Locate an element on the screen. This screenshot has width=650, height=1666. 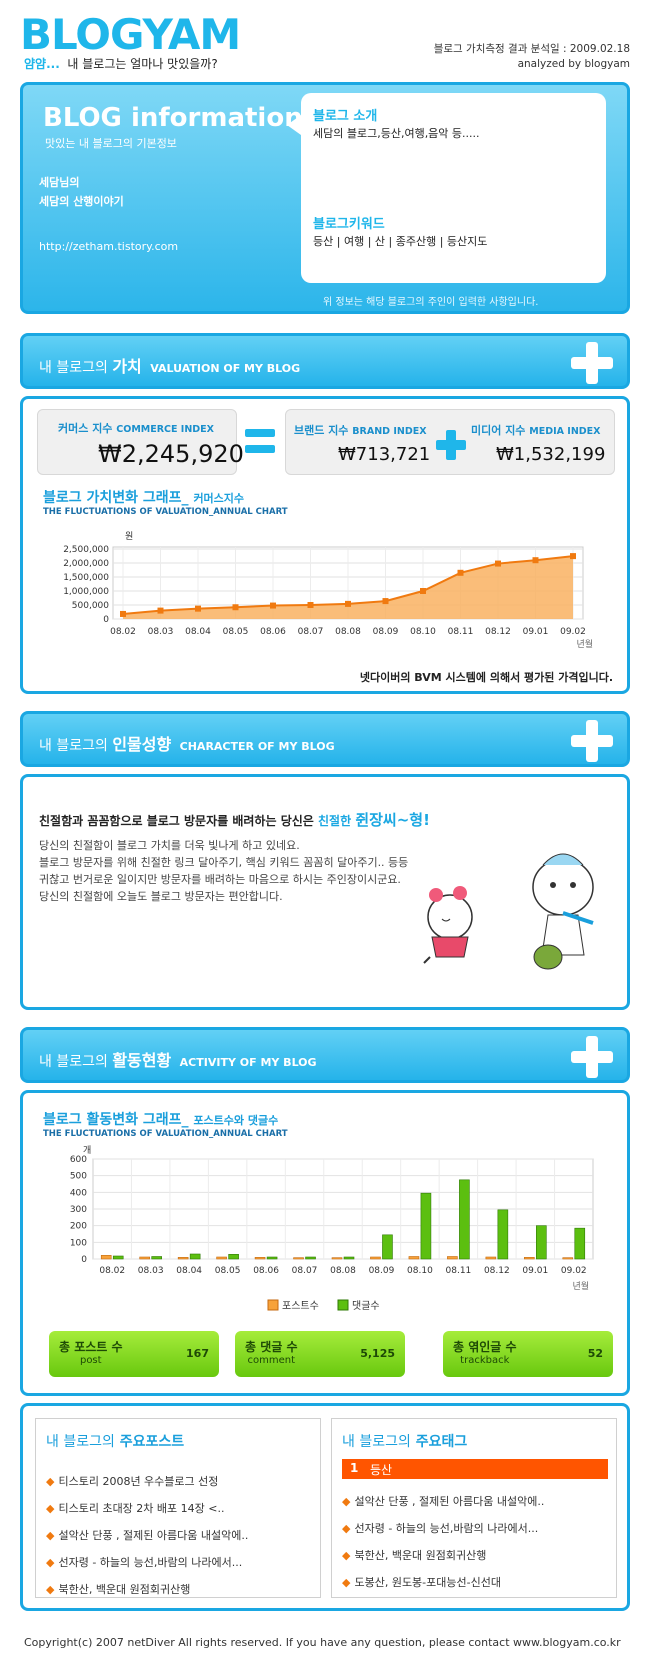
blog-info-subtitle: 맛있는 내 블로그의 기본정보 is located at coordinates (111, 143).